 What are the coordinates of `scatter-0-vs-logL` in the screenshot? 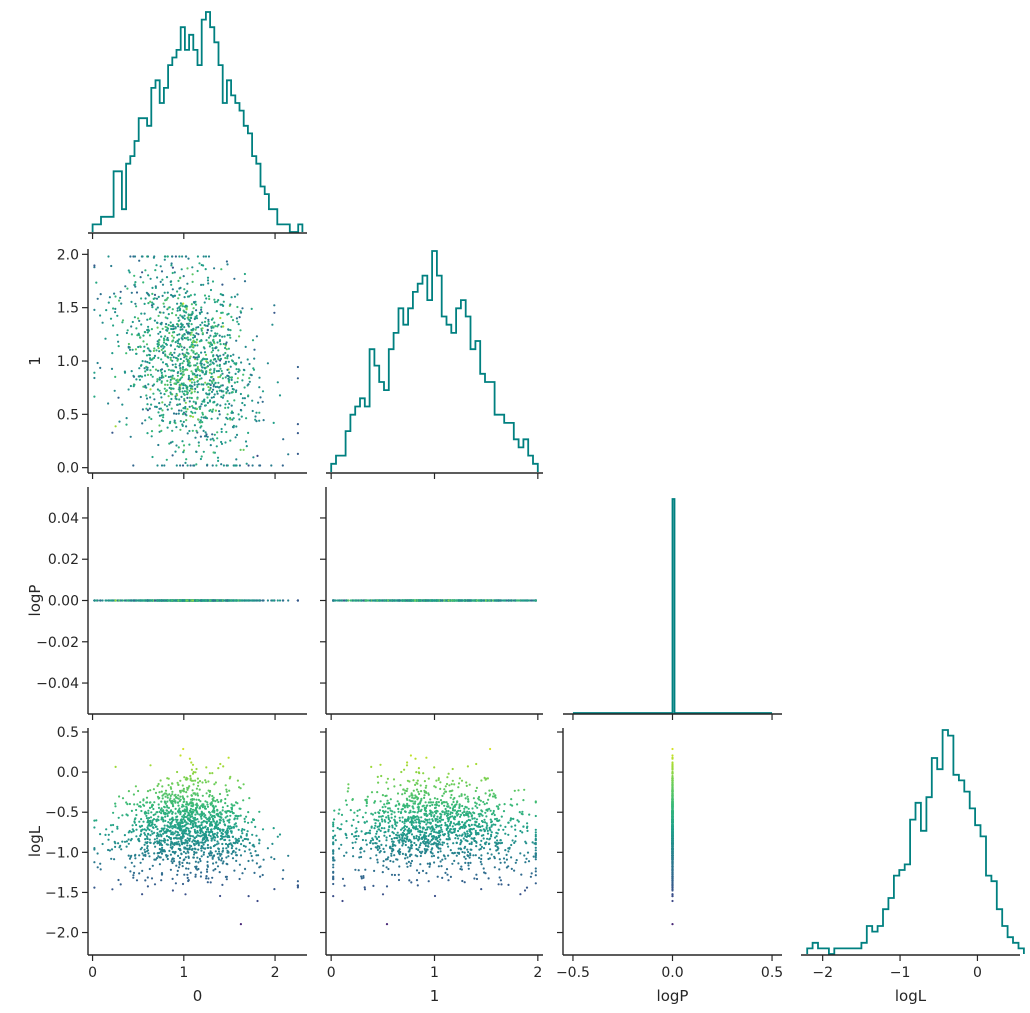 It's located at (196, 836).